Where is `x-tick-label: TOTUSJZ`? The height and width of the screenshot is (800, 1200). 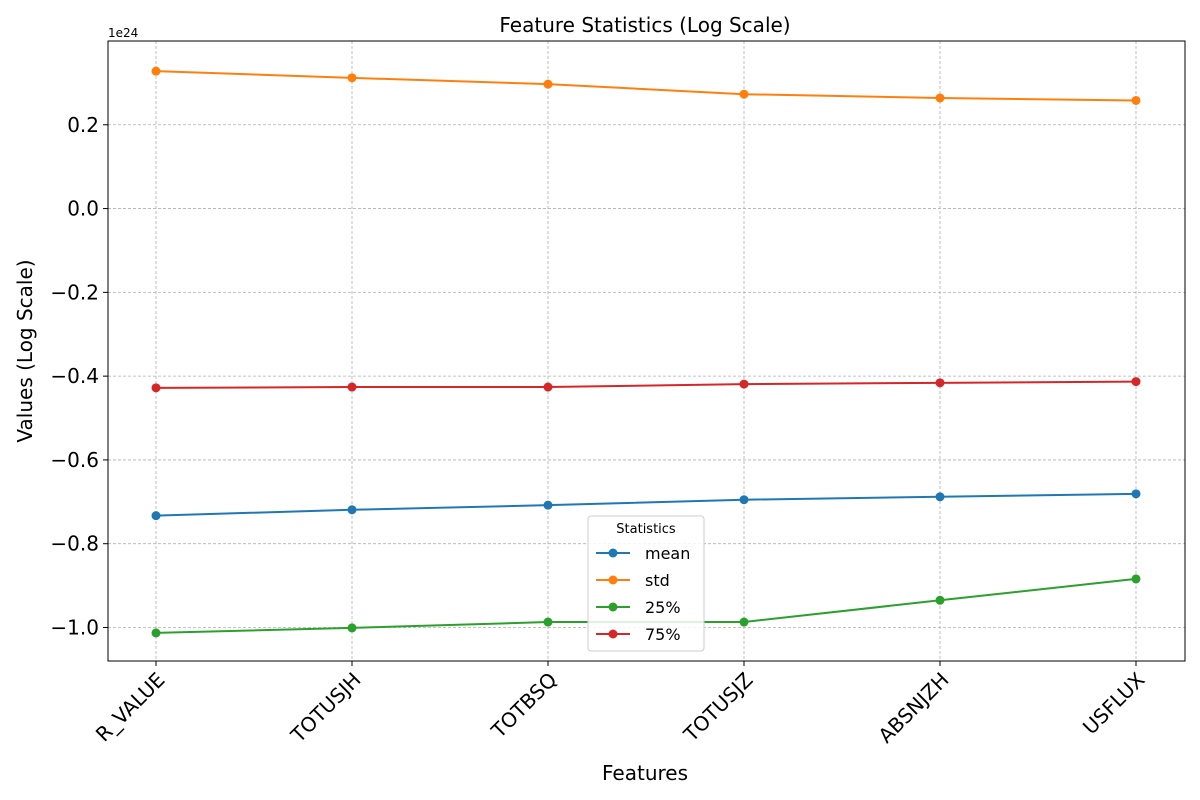 x-tick-label: TOTUSJZ is located at coordinates (717, 707).